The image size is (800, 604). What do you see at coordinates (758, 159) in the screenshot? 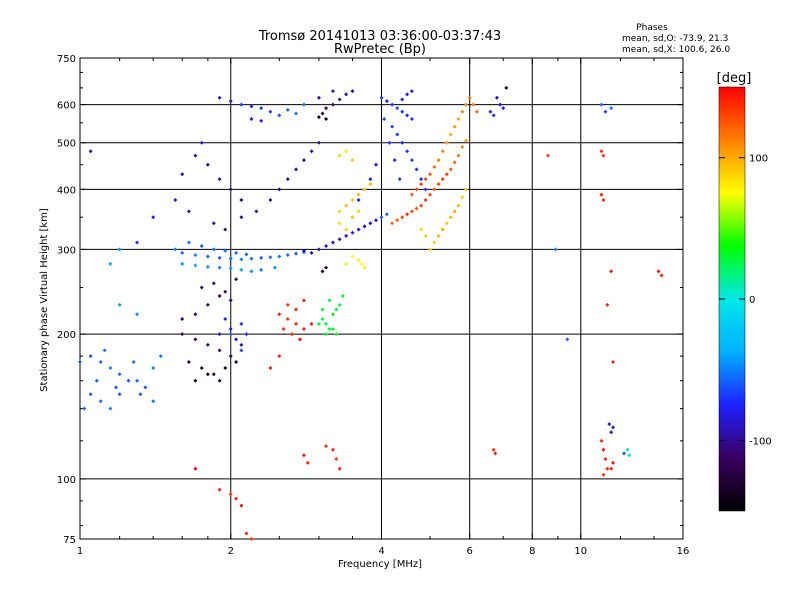
I see `colorbar-tick-label: 100` at bounding box center [758, 159].